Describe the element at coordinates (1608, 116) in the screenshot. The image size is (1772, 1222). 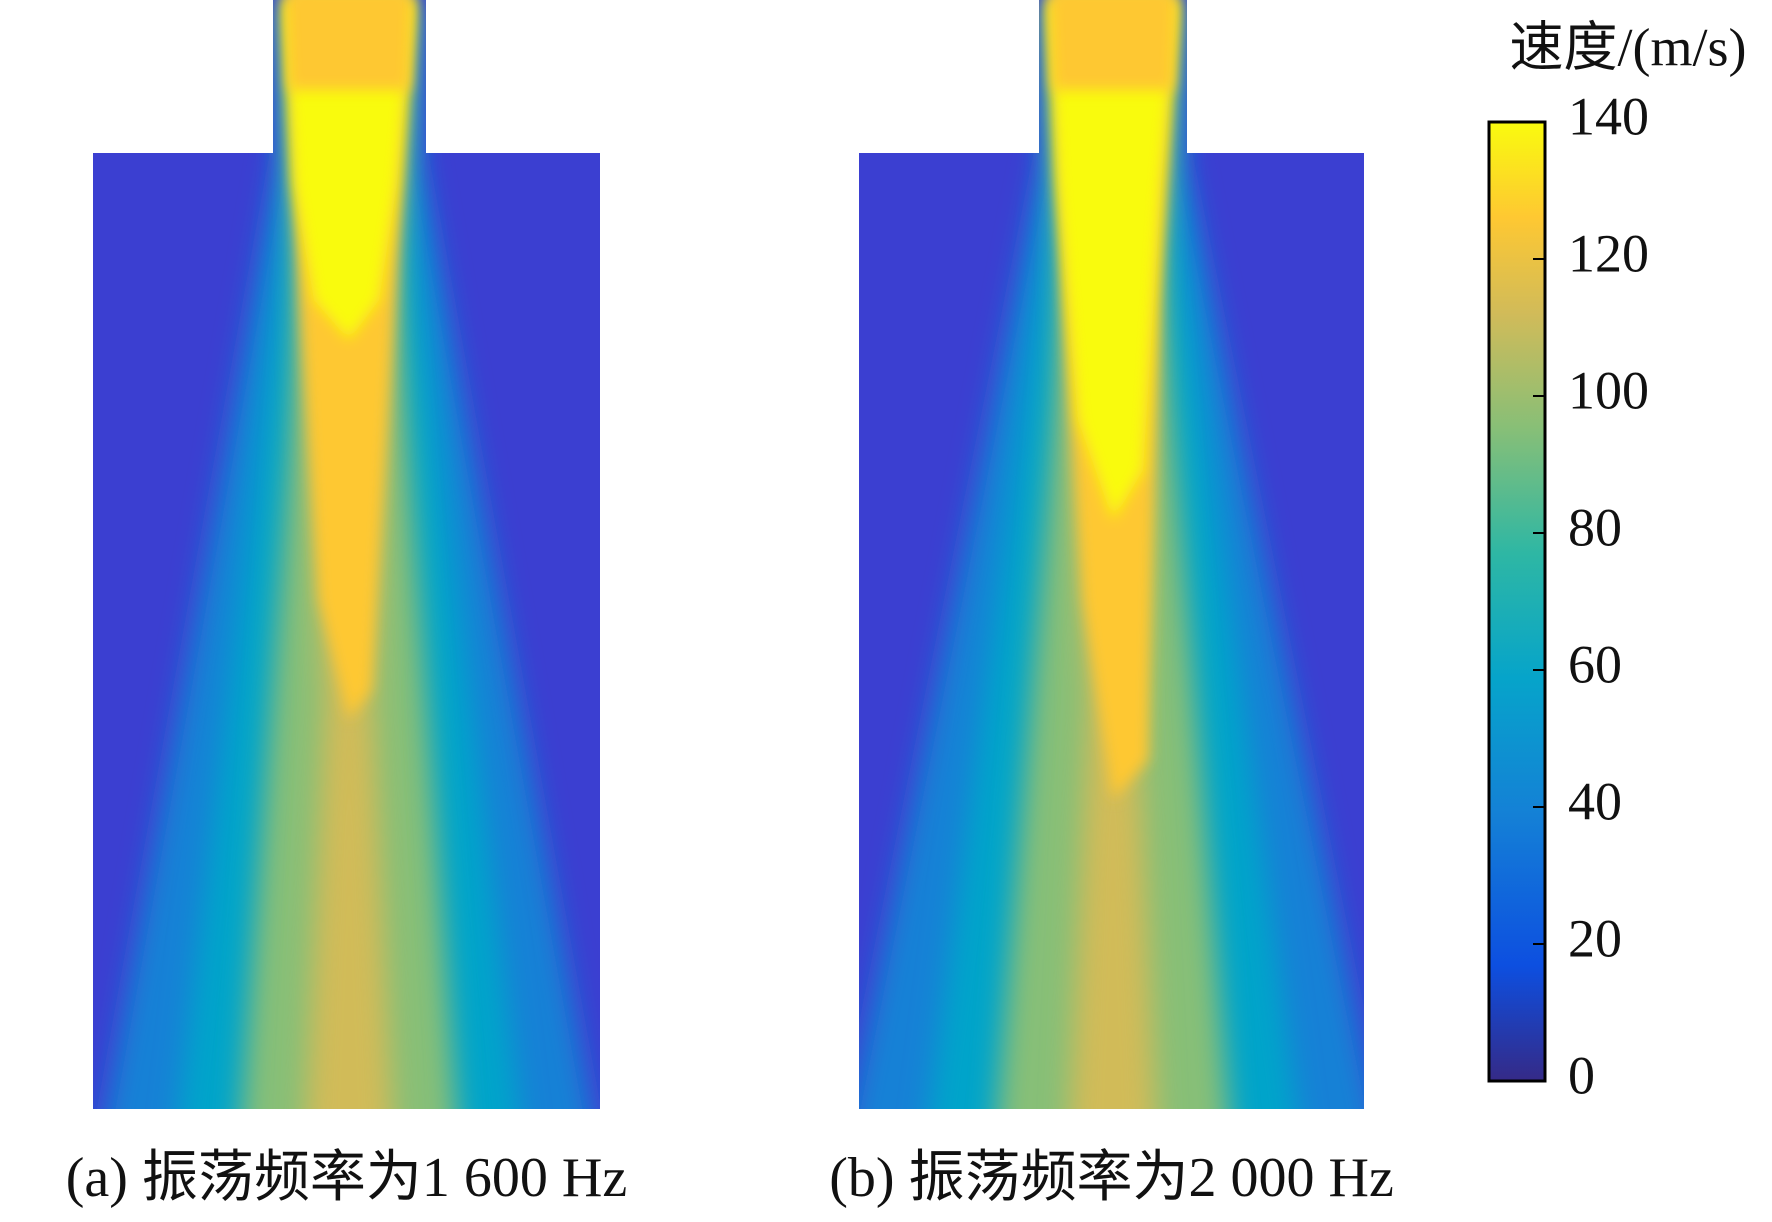
I see `colorbar-tick-label: 140` at that location.